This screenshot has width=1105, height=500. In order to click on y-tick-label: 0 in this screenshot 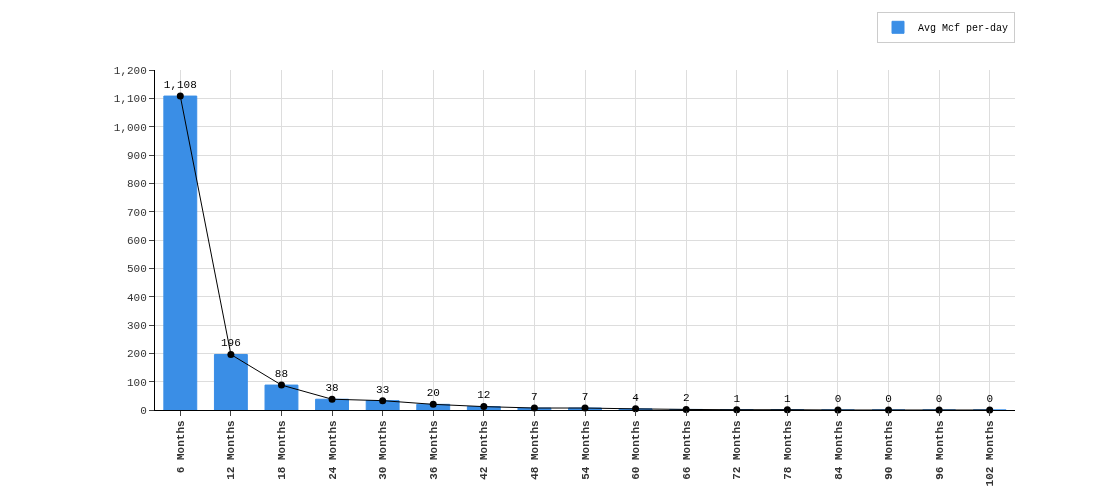, I will do `click(143, 410)`.